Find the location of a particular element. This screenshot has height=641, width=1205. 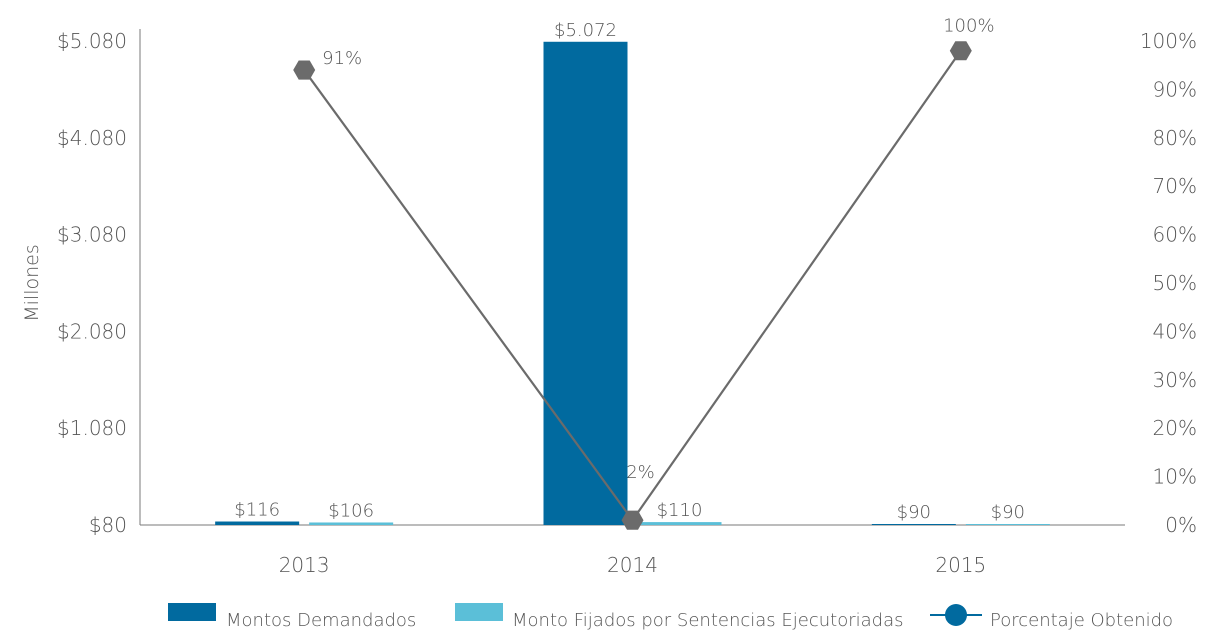

y2-tick-label: 60% is located at coordinates (1175, 235).